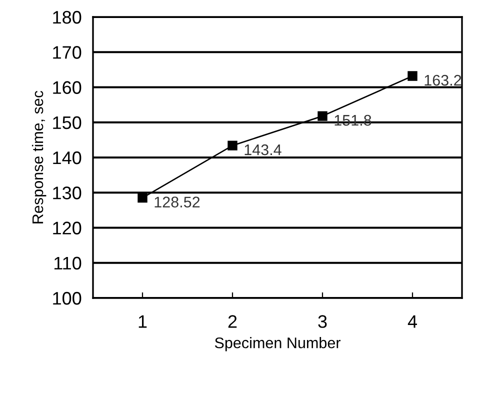  Describe the element at coordinates (67, 193) in the screenshot. I see `y-tick-label: 130` at that location.